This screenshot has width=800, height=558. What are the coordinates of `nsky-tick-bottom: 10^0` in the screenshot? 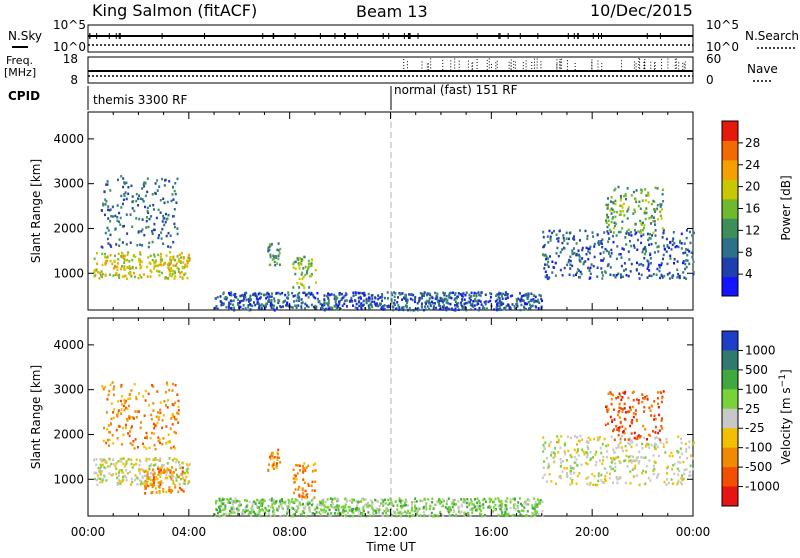 It's located at (69, 47).